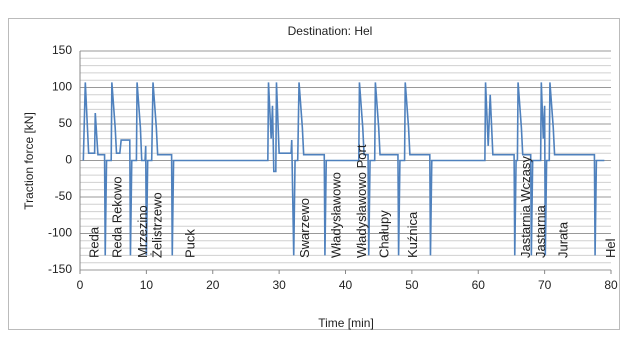 The height and width of the screenshot is (338, 624). What do you see at coordinates (336, 215) in the screenshot?
I see `station-label: Władysławowo` at bounding box center [336, 215].